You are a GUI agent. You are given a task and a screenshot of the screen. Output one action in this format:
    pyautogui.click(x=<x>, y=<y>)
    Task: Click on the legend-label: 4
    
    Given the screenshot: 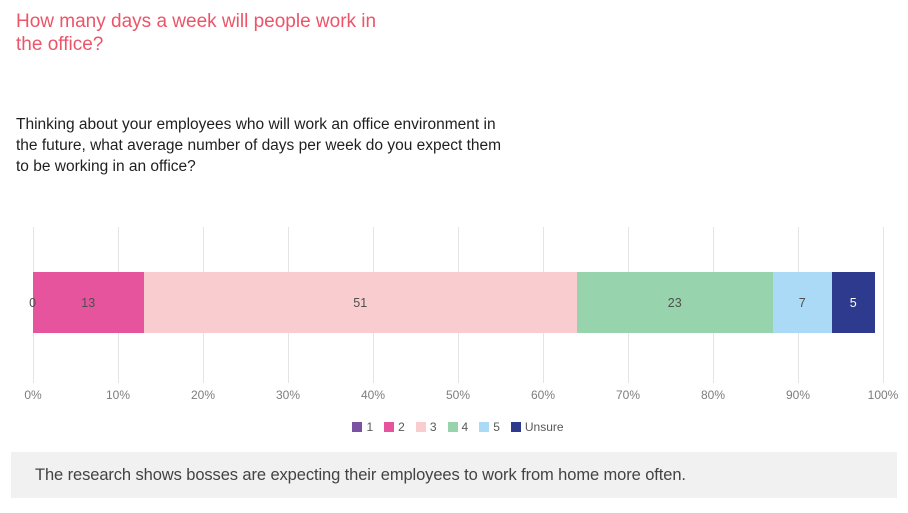 What is the action you would take?
    pyautogui.click(x=465, y=427)
    